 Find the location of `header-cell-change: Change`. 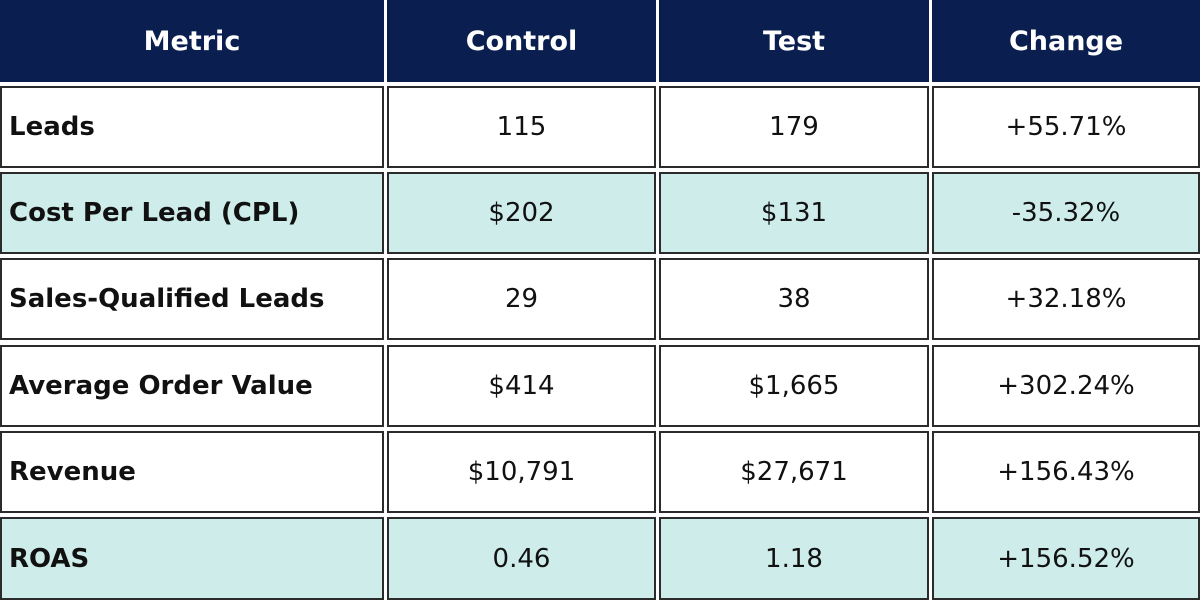

header-cell-change: Change is located at coordinates (1066, 41).